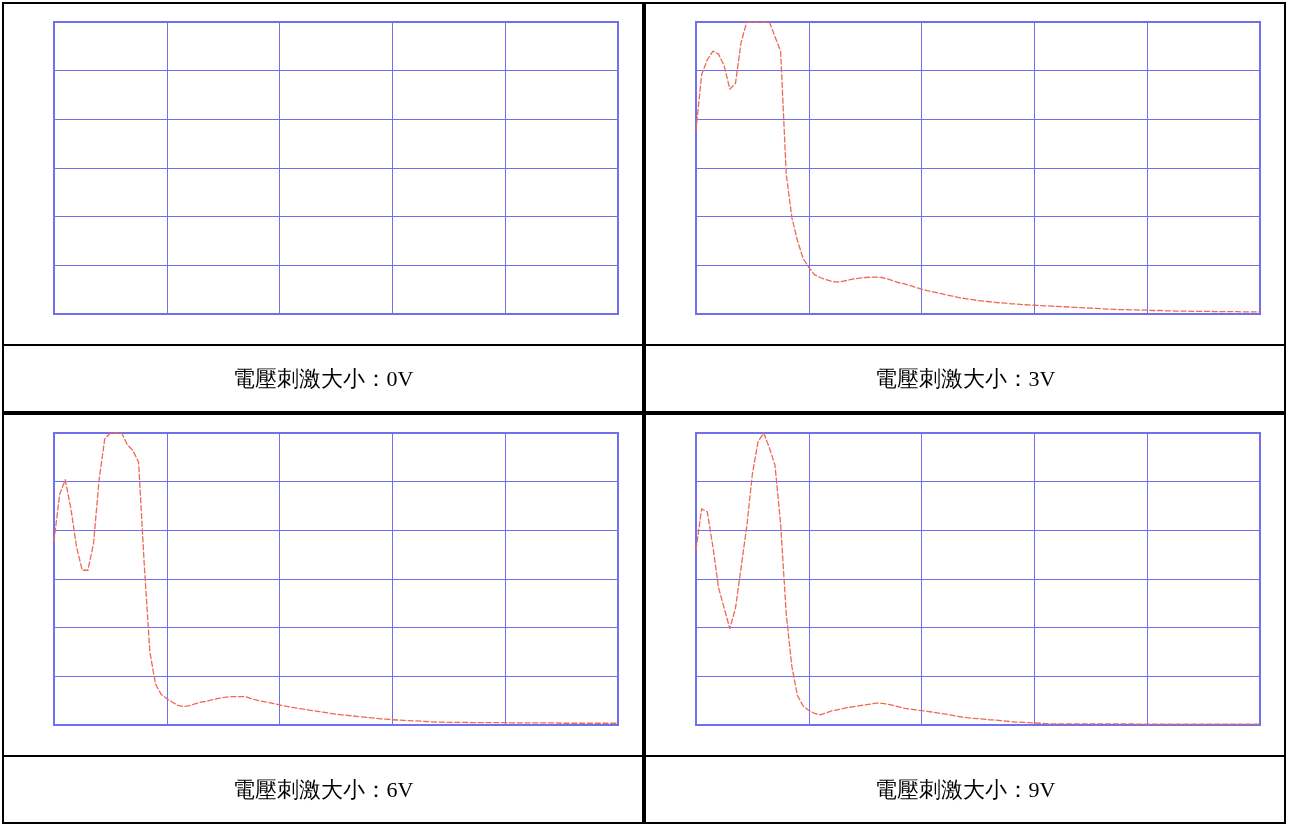 The width and height of the screenshot is (1290, 827). What do you see at coordinates (965, 378) in the screenshot?
I see `text: 電壓刺激大小：3V` at bounding box center [965, 378].